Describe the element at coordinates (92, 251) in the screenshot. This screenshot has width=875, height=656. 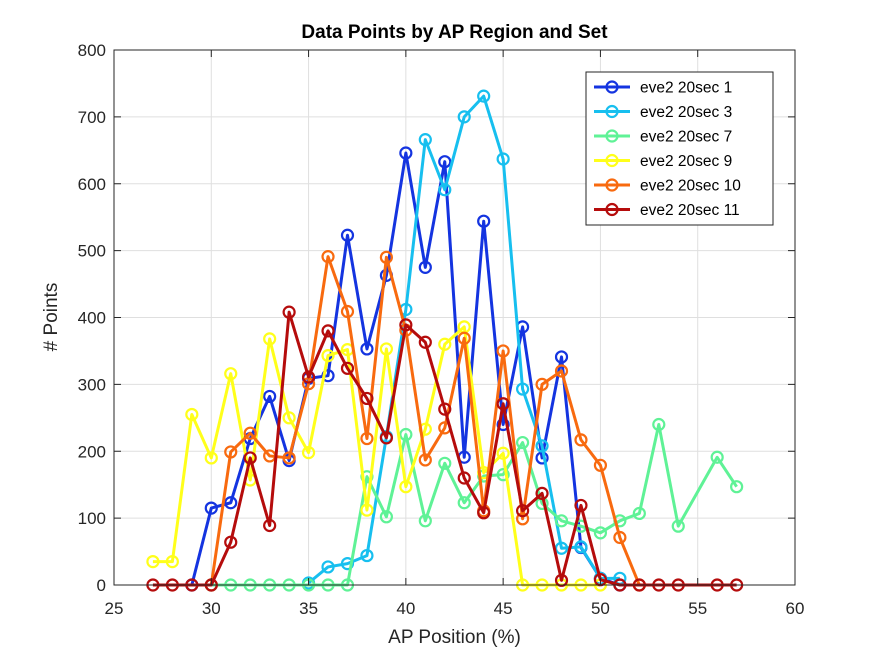
I see `y-tick-label: 500` at that location.